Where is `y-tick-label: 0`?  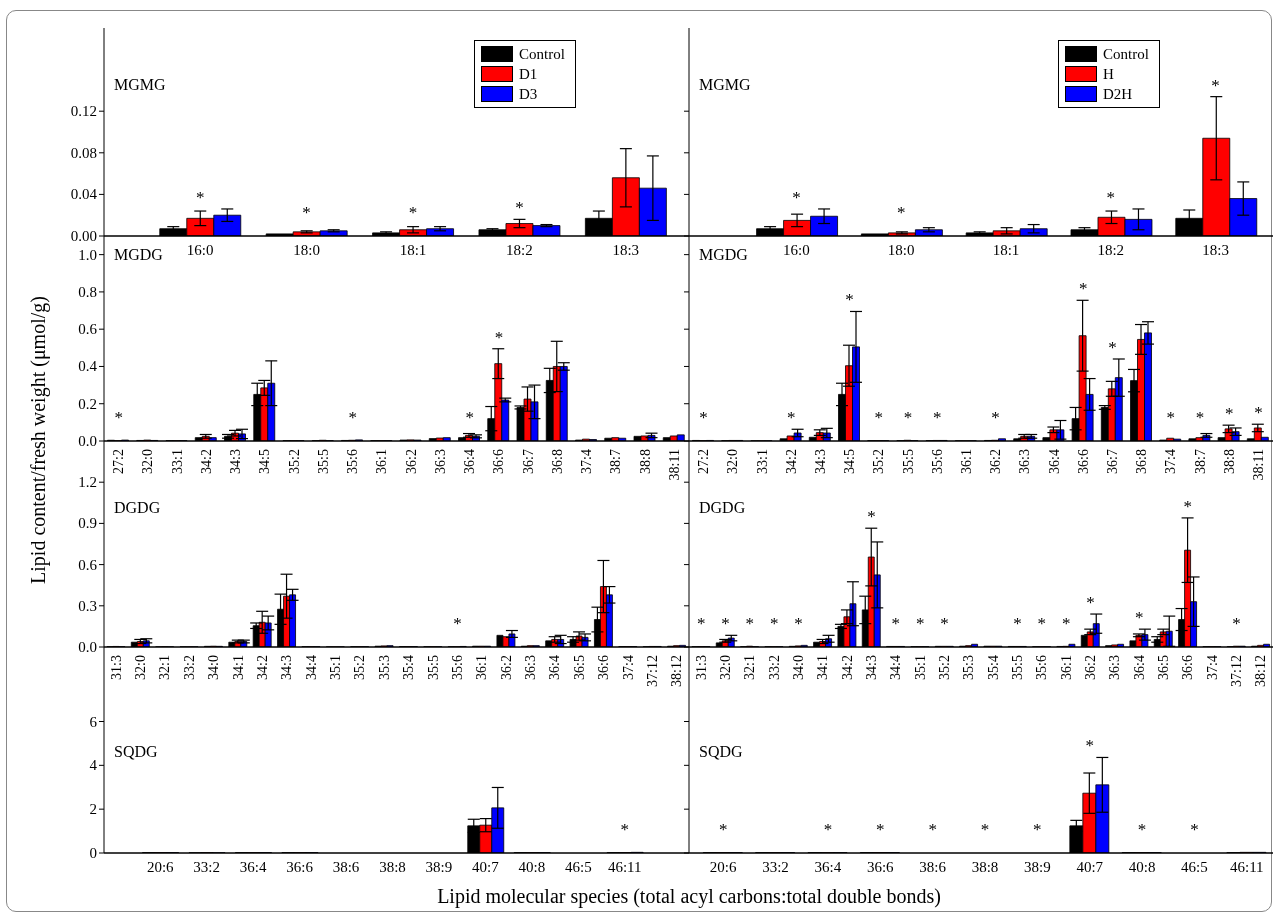
y-tick-label: 0 is located at coordinates (93, 853).